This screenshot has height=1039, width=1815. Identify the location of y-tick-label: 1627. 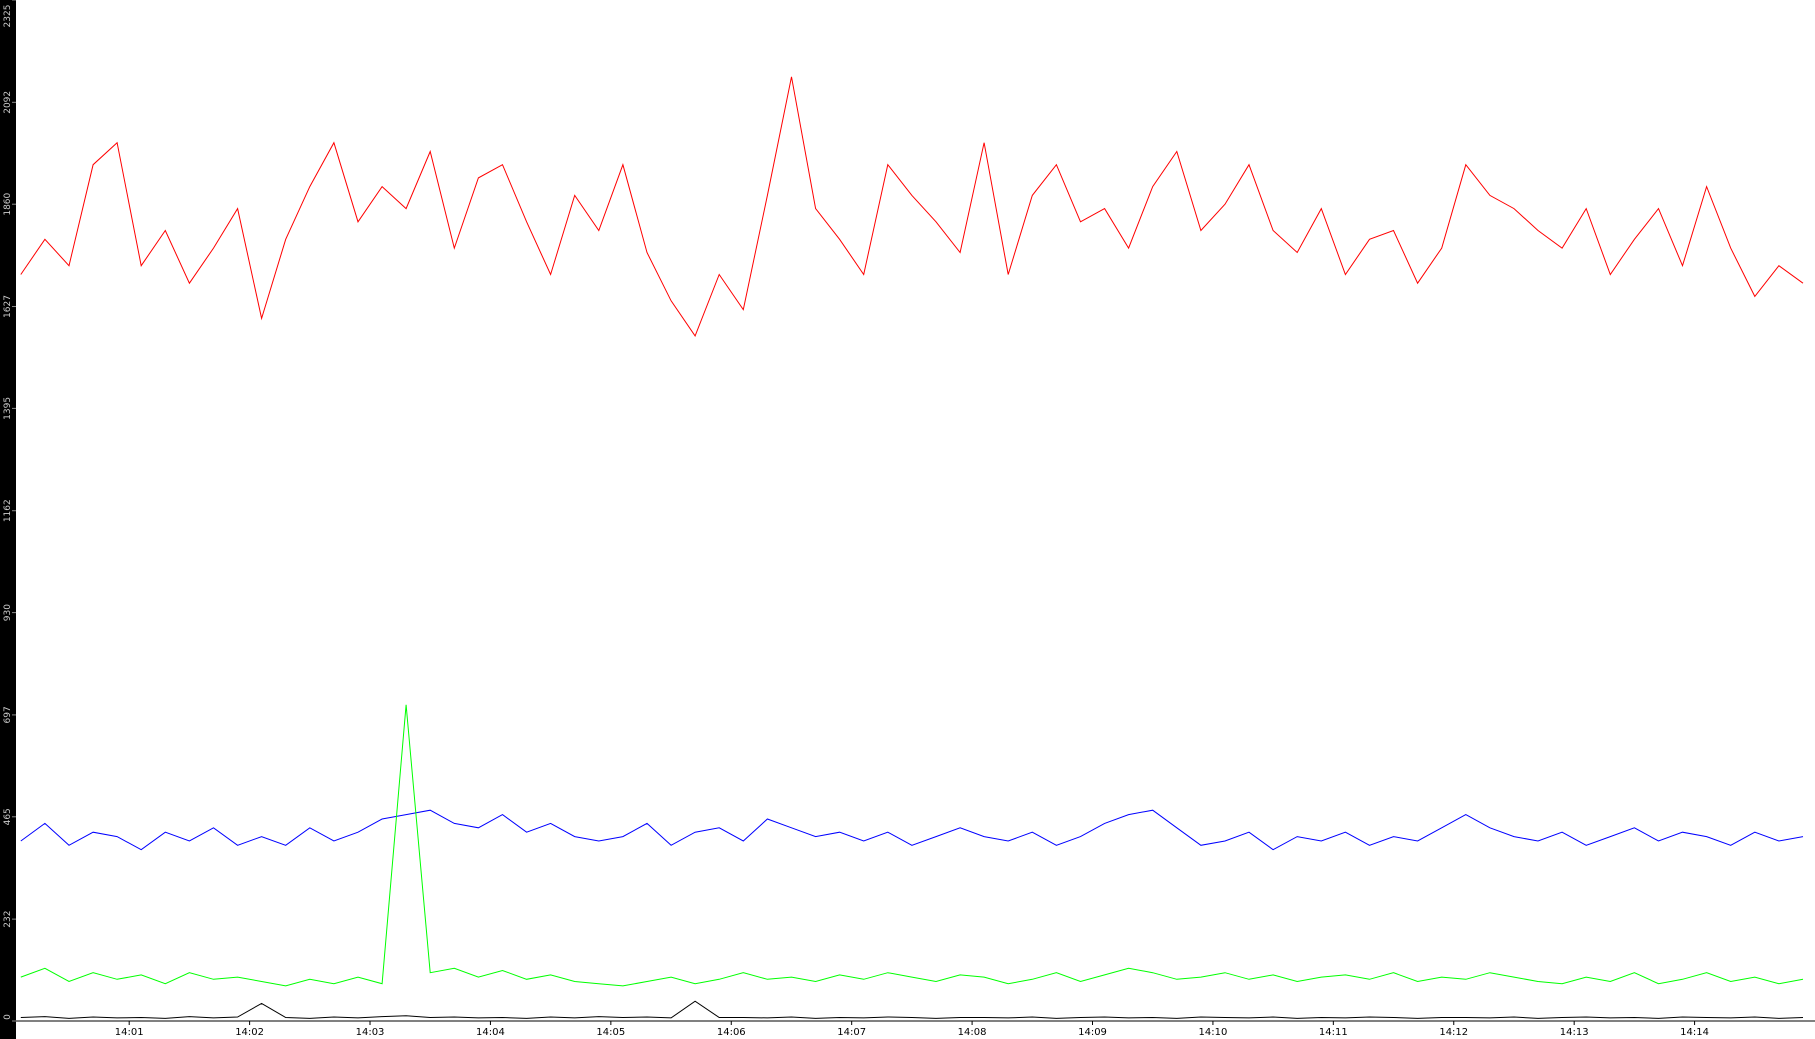
(8, 306).